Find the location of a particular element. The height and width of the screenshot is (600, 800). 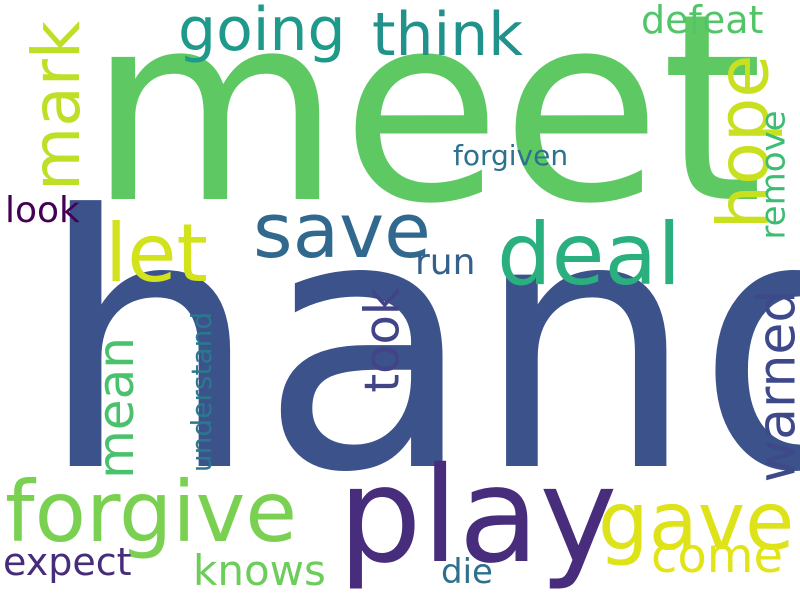

word-knows: knows is located at coordinates (259, 570).